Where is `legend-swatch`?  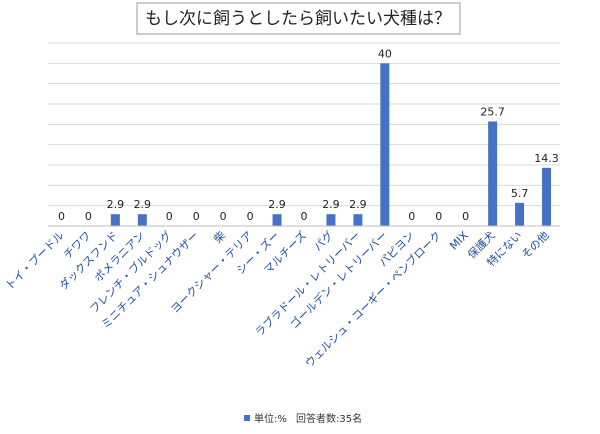
legend-swatch is located at coordinates (247, 418).